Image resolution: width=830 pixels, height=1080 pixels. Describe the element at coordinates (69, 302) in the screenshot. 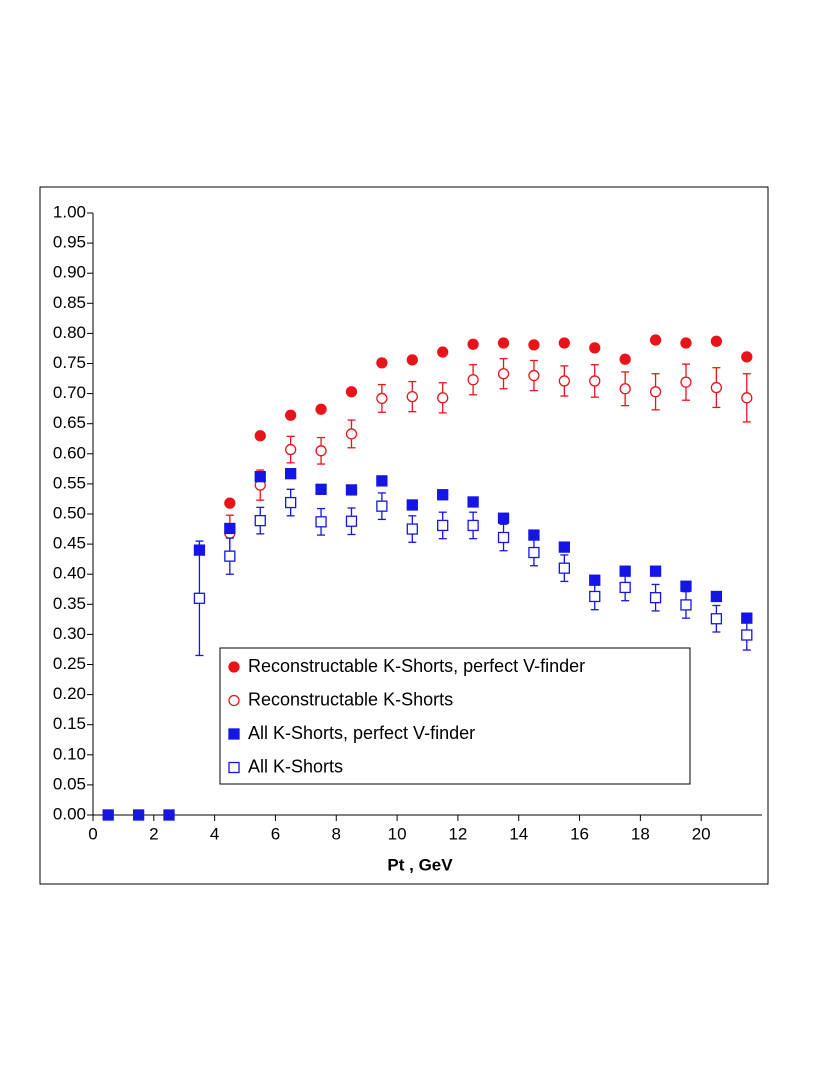

I see `y-tick-label: 0.85` at that location.